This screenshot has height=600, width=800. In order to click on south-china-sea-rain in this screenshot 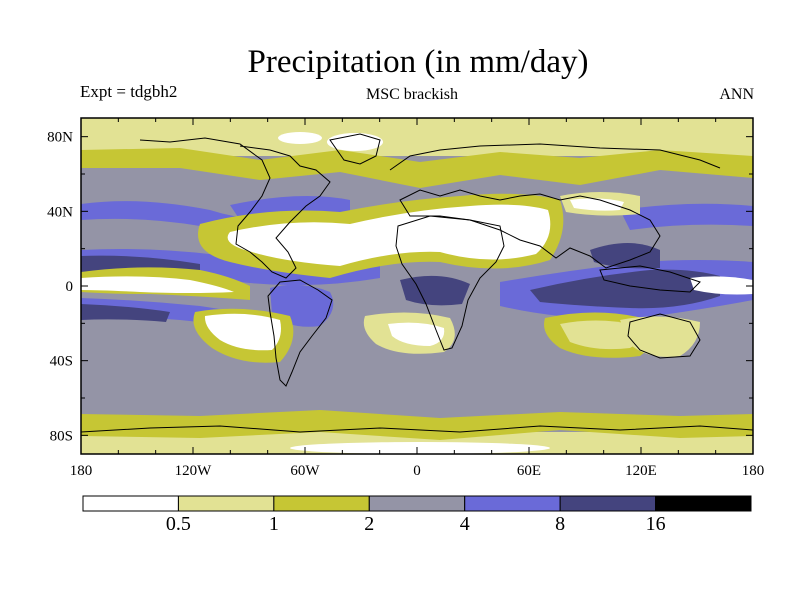, I will do `click(625, 256)`.